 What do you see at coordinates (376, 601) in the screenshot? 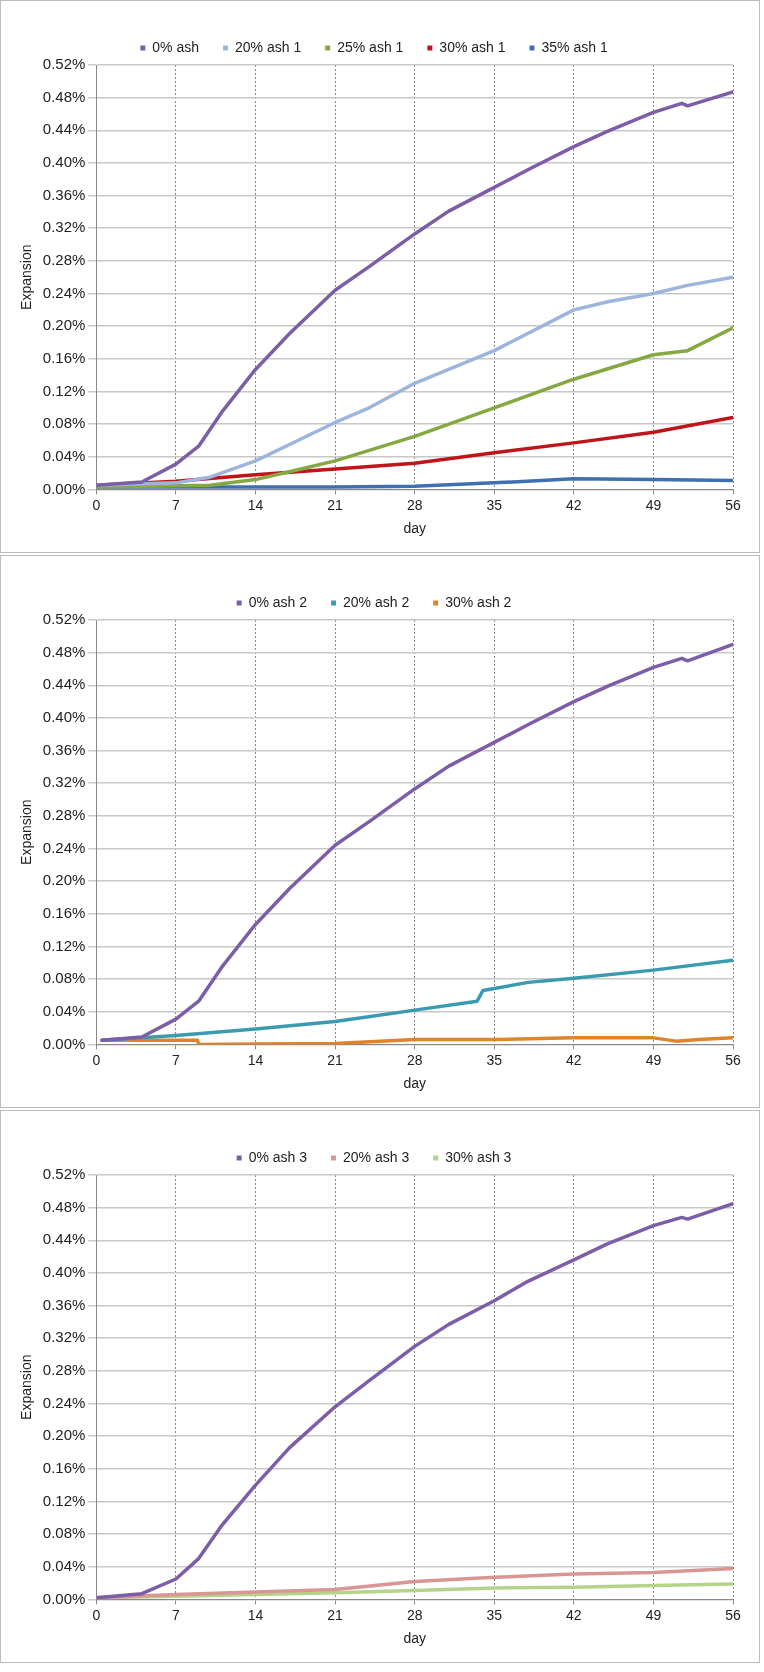
I see `legend-label: 20% ash 2` at bounding box center [376, 601].